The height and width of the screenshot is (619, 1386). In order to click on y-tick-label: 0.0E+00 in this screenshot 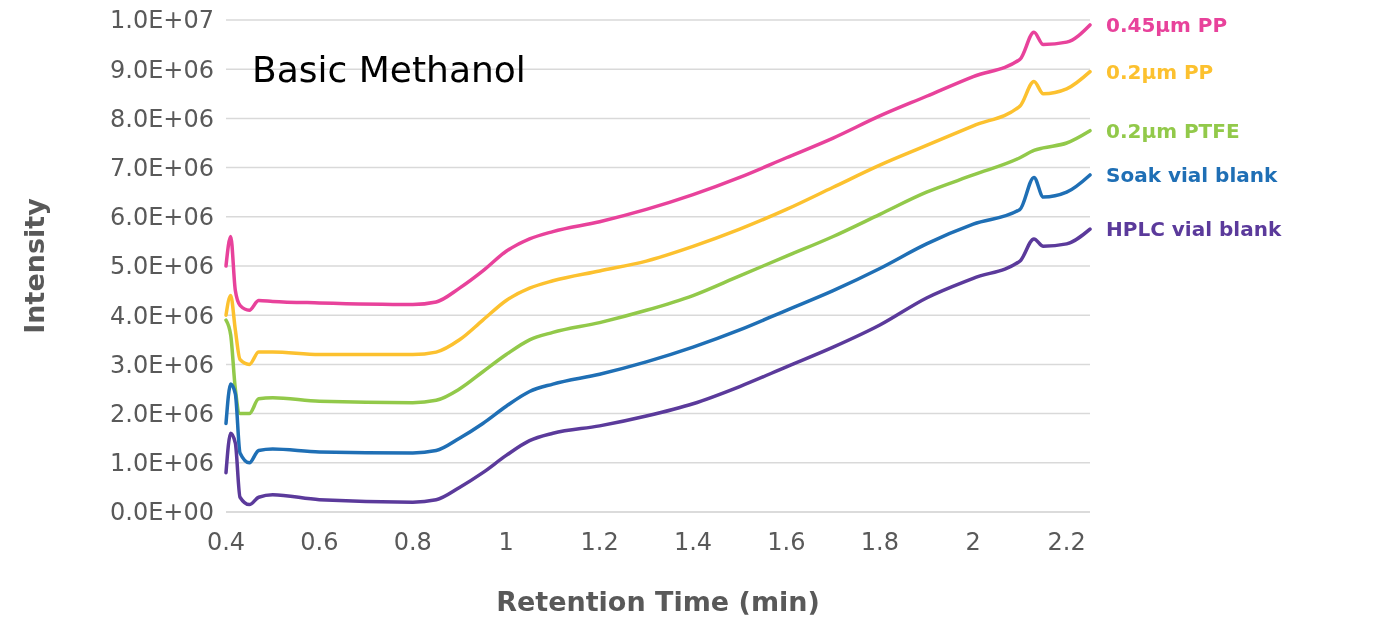, I will do `click(162, 512)`.